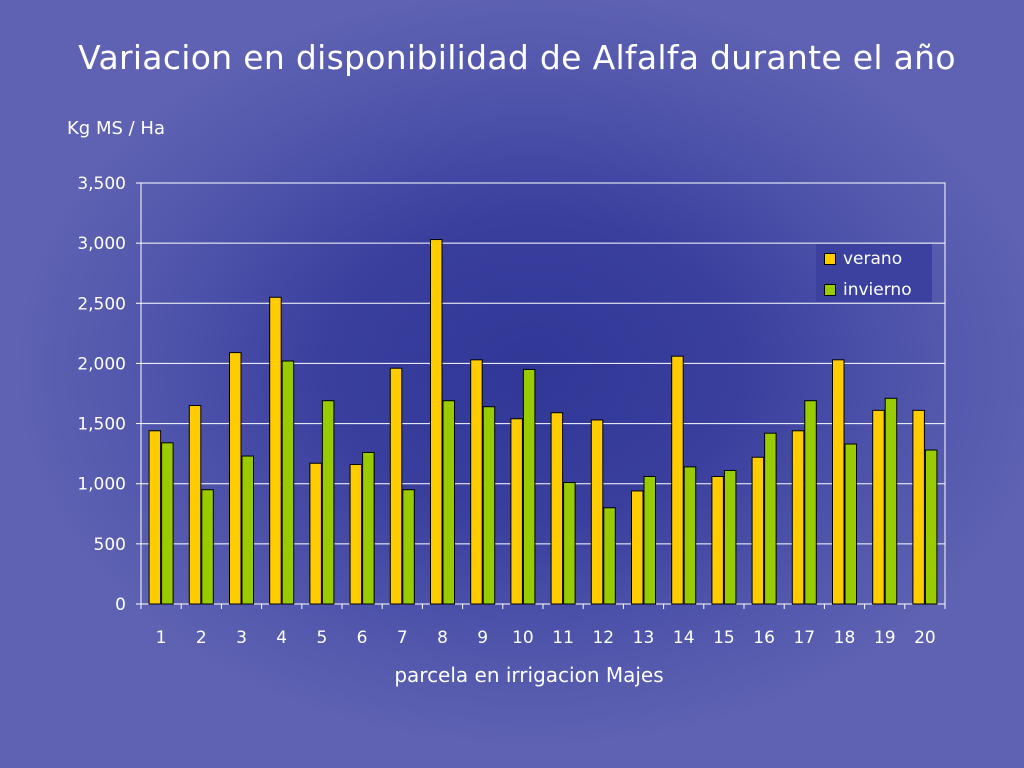 The image size is (1024, 768). What do you see at coordinates (362, 638) in the screenshot?
I see `x-tick-label: 6` at bounding box center [362, 638].